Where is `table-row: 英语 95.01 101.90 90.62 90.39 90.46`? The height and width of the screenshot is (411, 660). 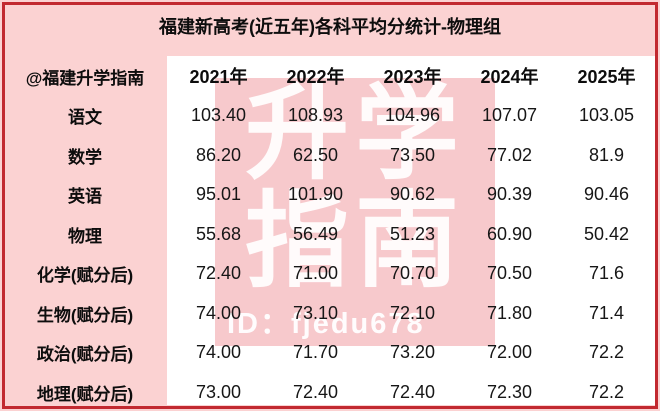 table-row: 英语 95.01 101.90 90.62 90.39 90.46 is located at coordinates (327, 195).